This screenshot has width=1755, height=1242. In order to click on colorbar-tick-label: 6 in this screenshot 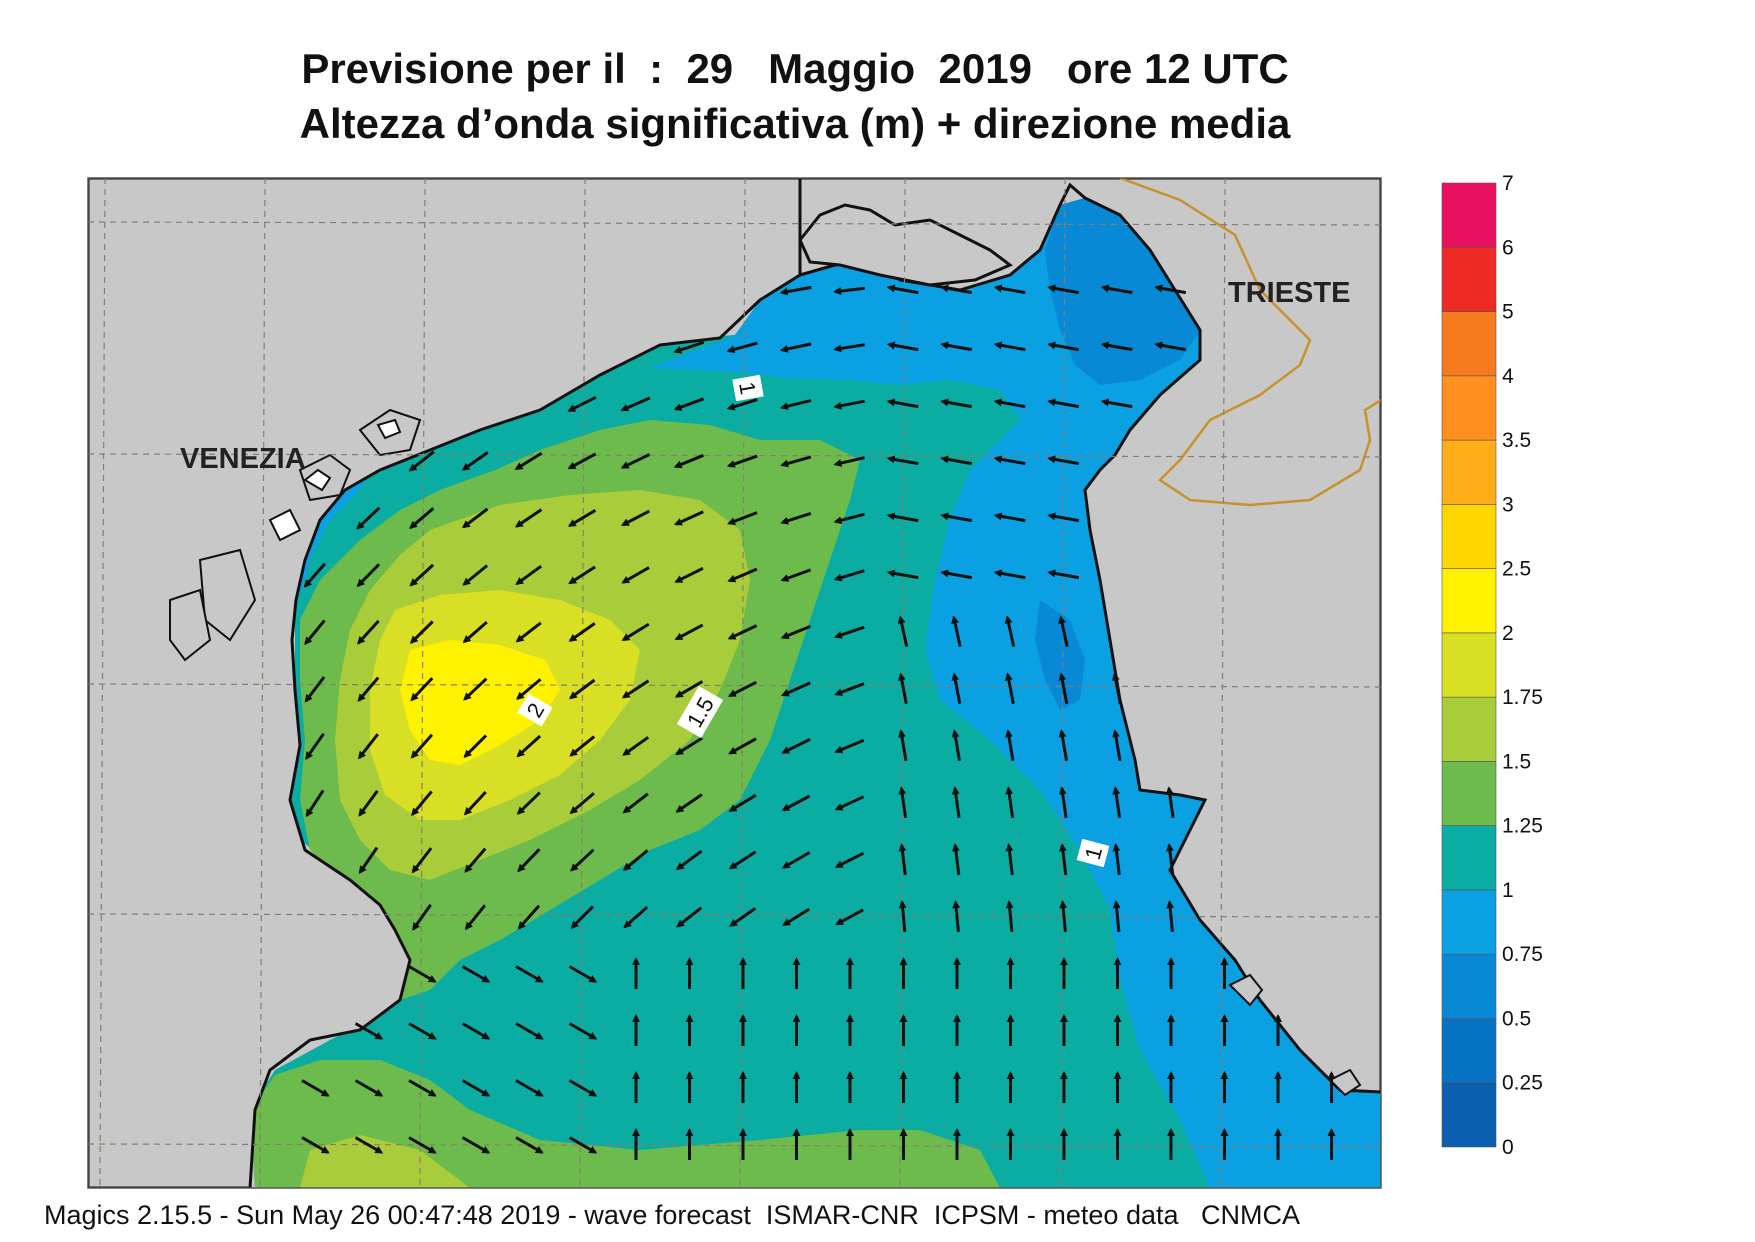, I will do `click(1508, 247)`.